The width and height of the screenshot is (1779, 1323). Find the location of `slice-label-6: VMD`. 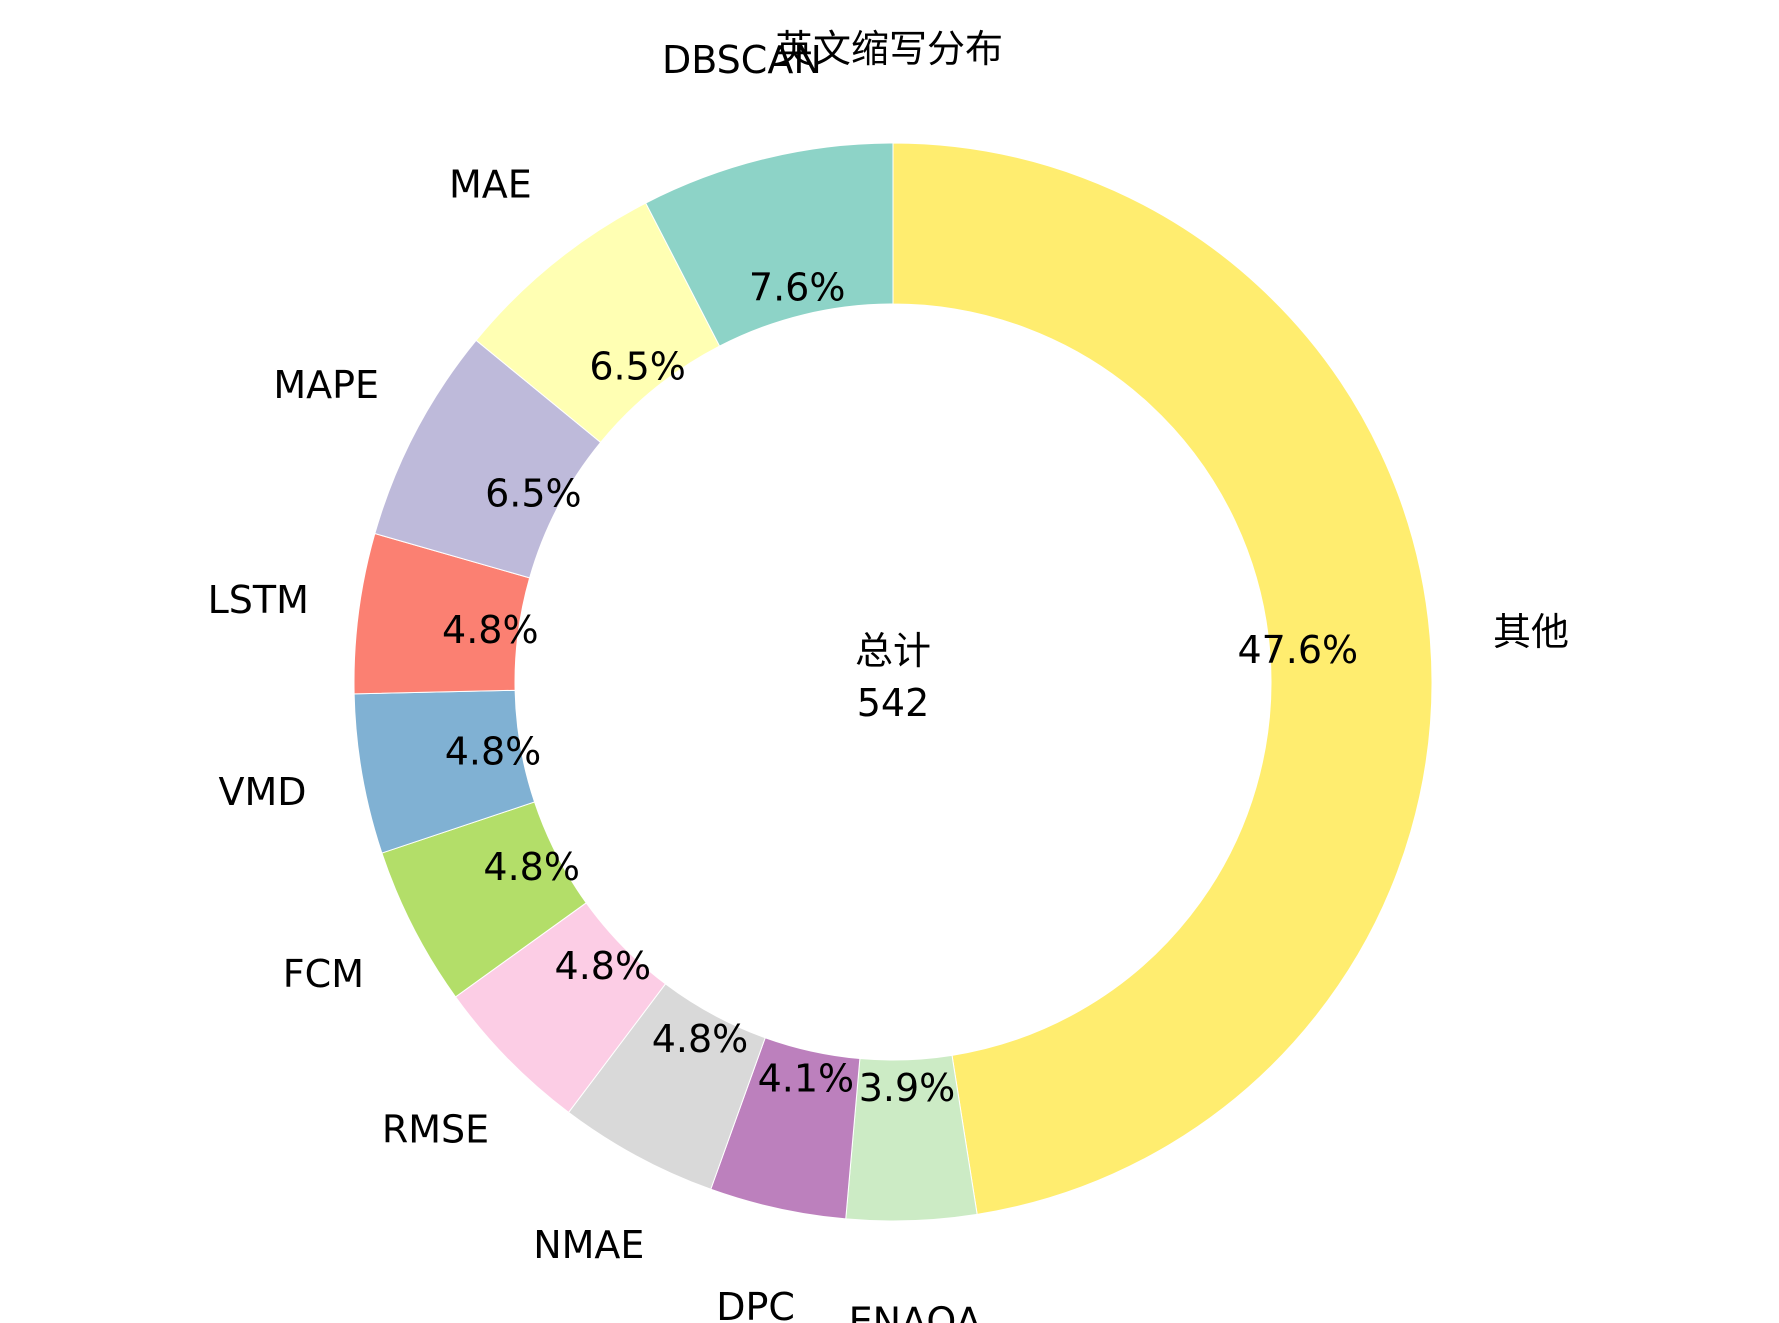

slice-label-6: VMD is located at coordinates (262, 792).